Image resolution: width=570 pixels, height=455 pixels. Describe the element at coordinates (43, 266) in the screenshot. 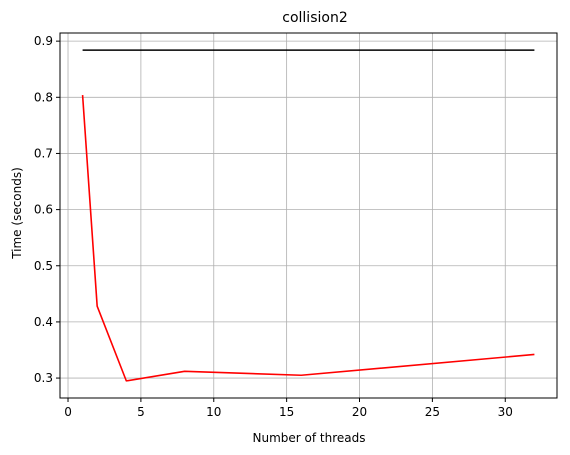

I see `y-tick-label: 0.5` at that location.